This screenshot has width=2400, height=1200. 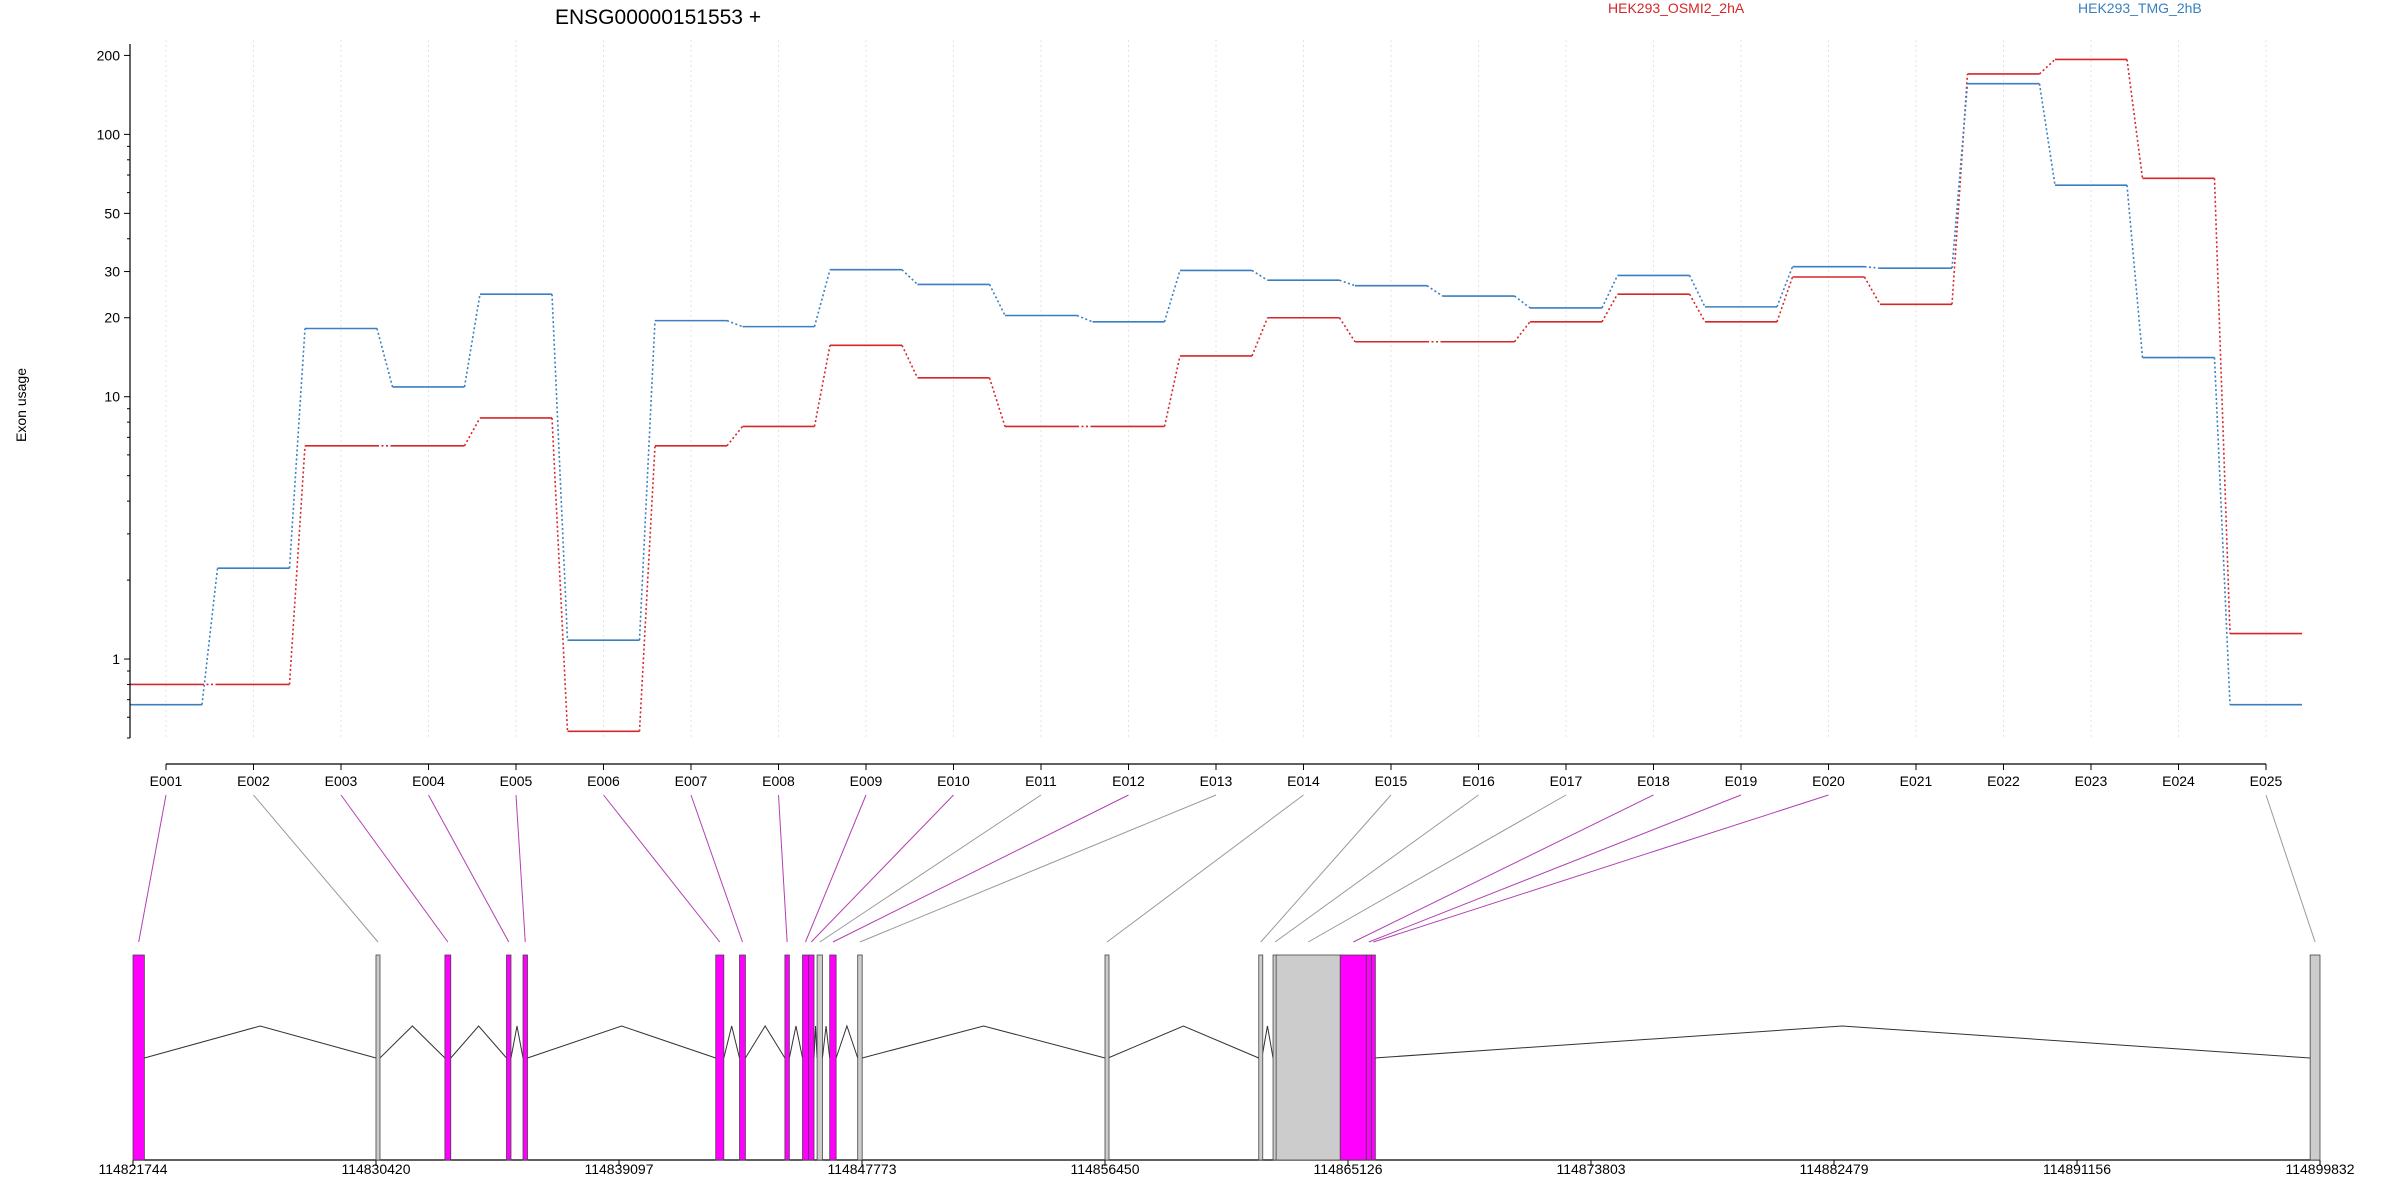 I want to click on exon-e014, so click(x=1107, y=1057).